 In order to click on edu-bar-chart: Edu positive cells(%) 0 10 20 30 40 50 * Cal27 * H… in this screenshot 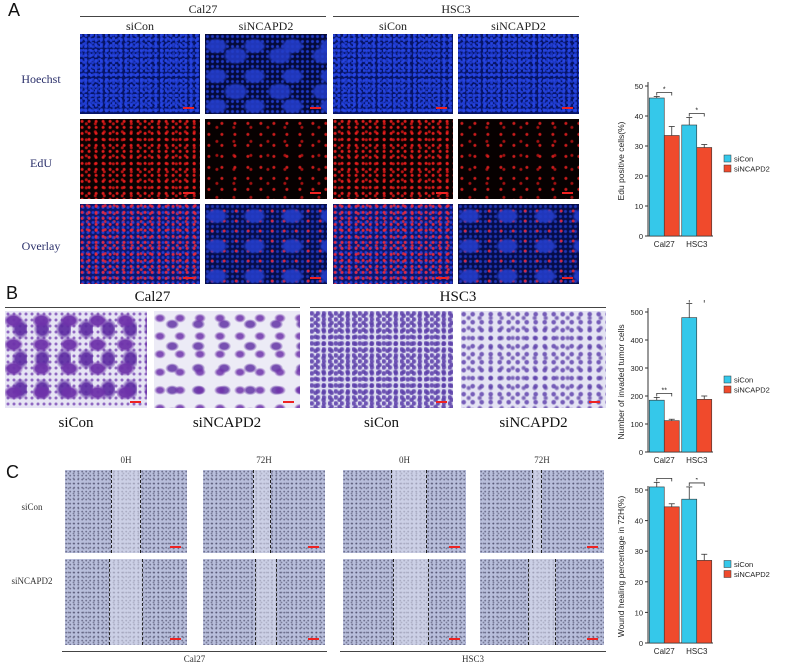, I will do `click(693, 165)`.